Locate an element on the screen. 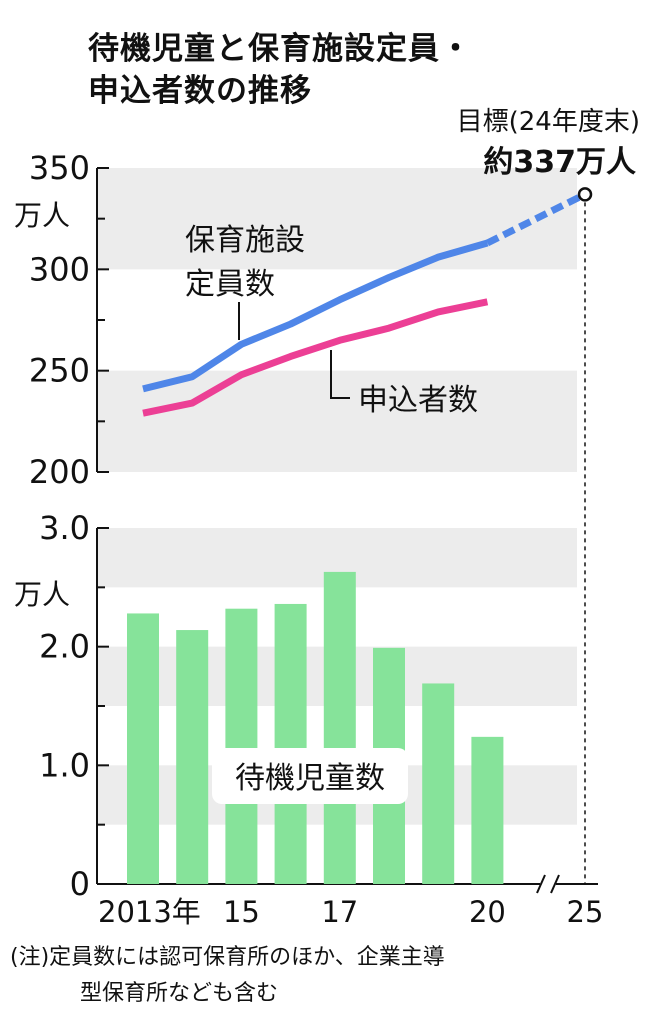 Image resolution: width=652 pixels, height=1024 pixels. upper-y-tick-label: 300 is located at coordinates (59, 269).